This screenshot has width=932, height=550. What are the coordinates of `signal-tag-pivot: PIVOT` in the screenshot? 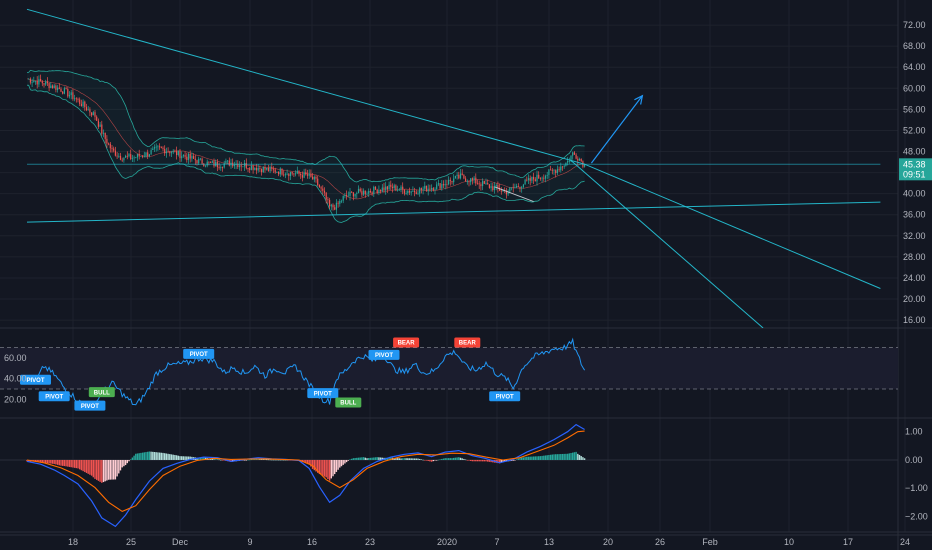 It's located at (54, 396).